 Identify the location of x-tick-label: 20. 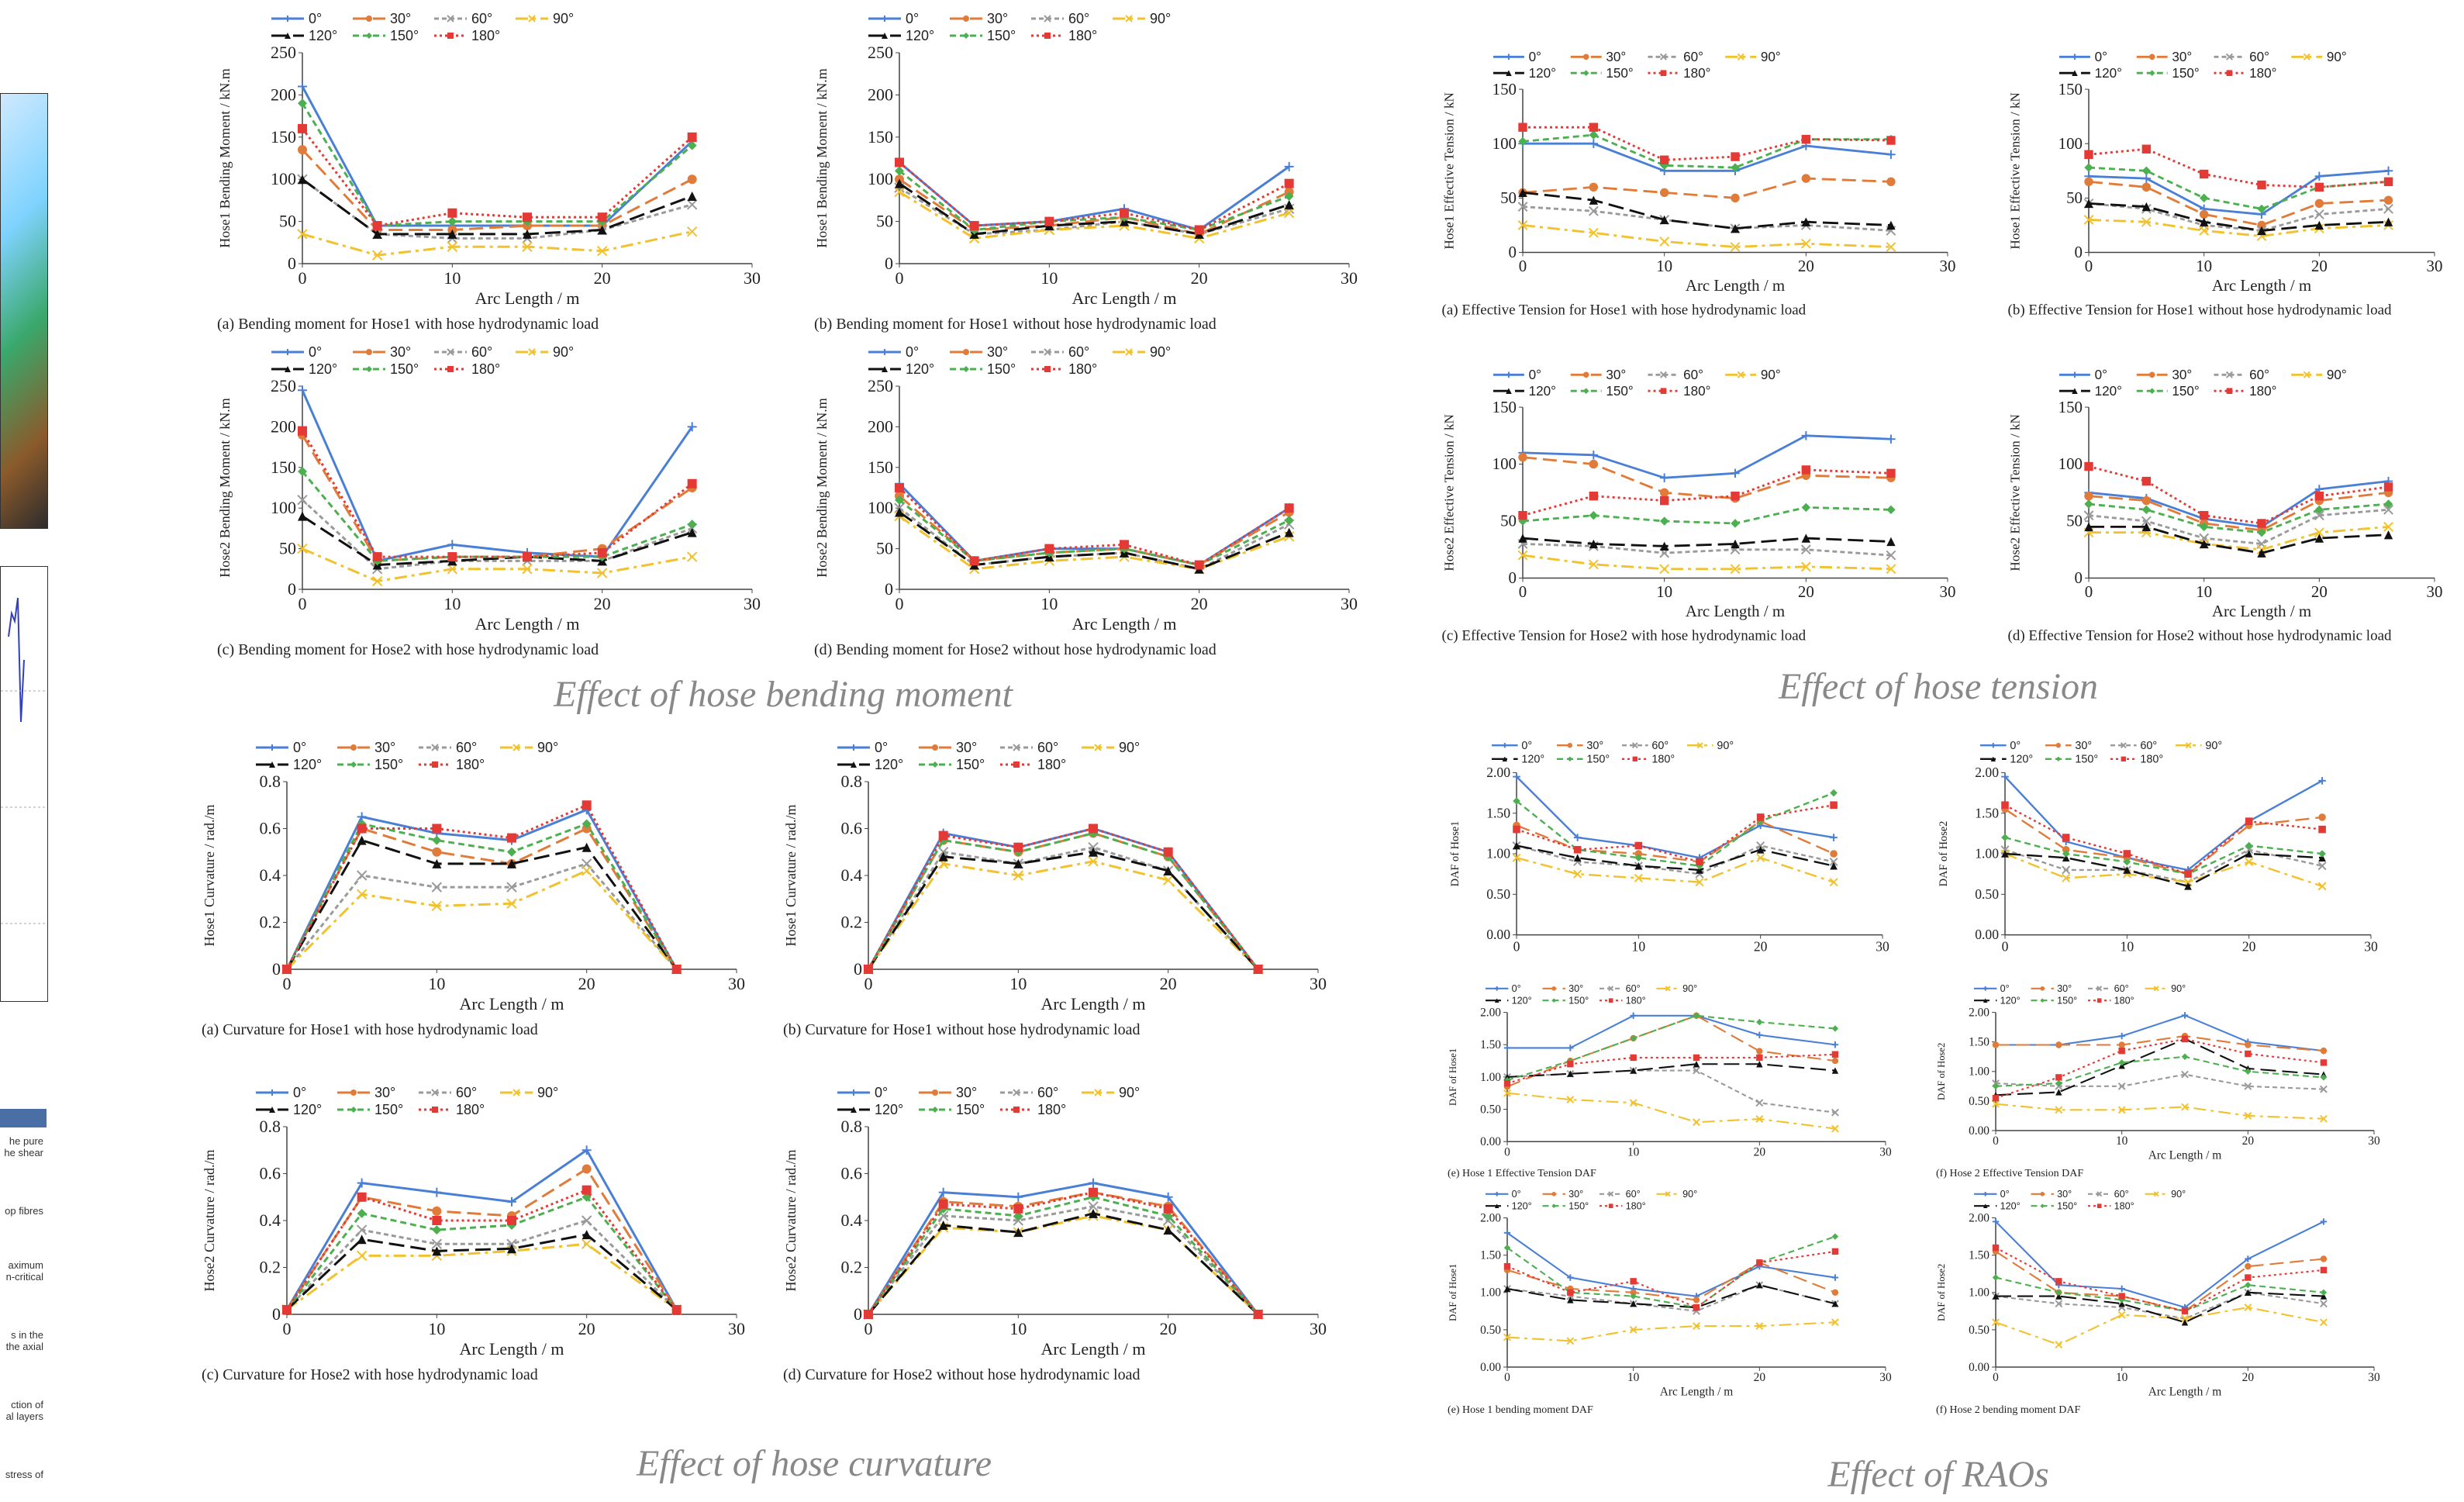
(603, 604).